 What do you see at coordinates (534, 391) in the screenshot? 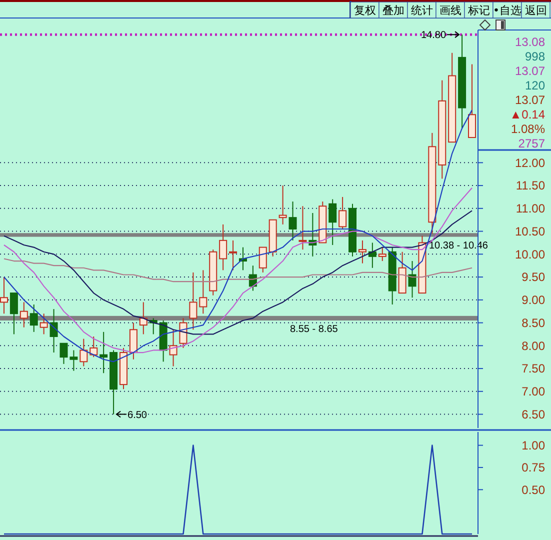
I see `y-tick-label: 7.00` at bounding box center [534, 391].